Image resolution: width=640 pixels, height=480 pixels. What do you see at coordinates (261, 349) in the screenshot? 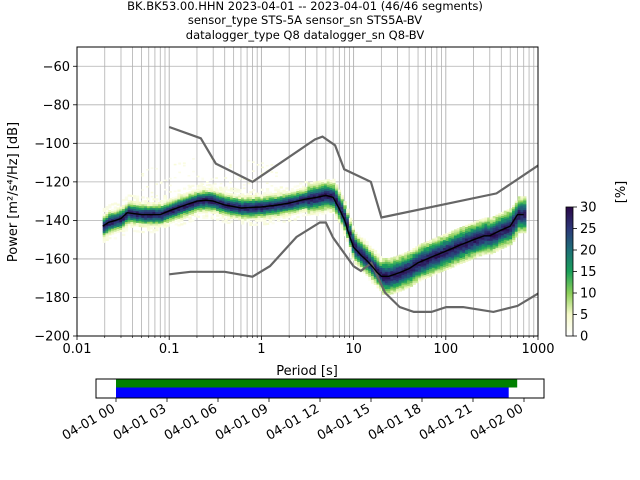
I see `x-tick-label: 1` at bounding box center [261, 349].